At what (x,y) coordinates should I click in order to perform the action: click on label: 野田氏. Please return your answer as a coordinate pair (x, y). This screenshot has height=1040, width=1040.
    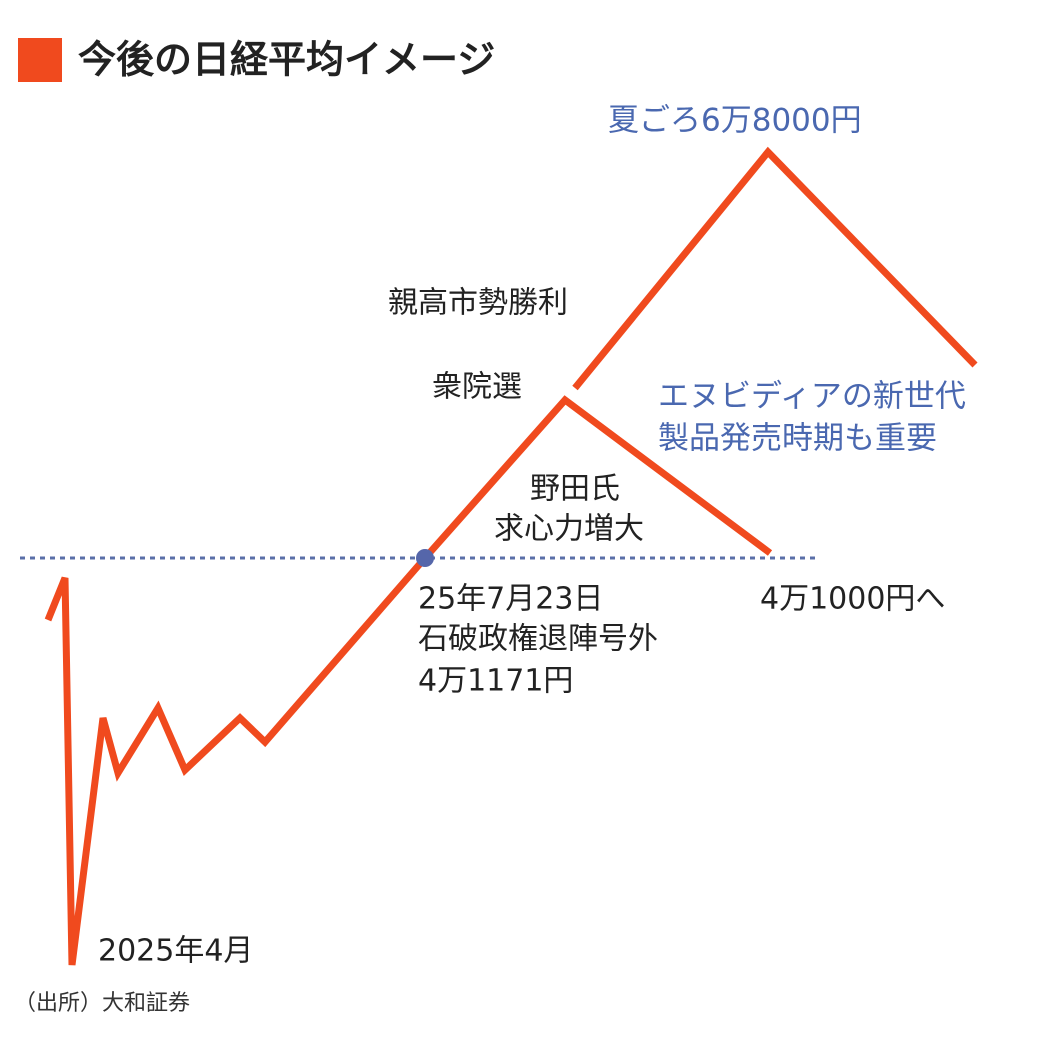
    Looking at the image, I should click on (575, 489).